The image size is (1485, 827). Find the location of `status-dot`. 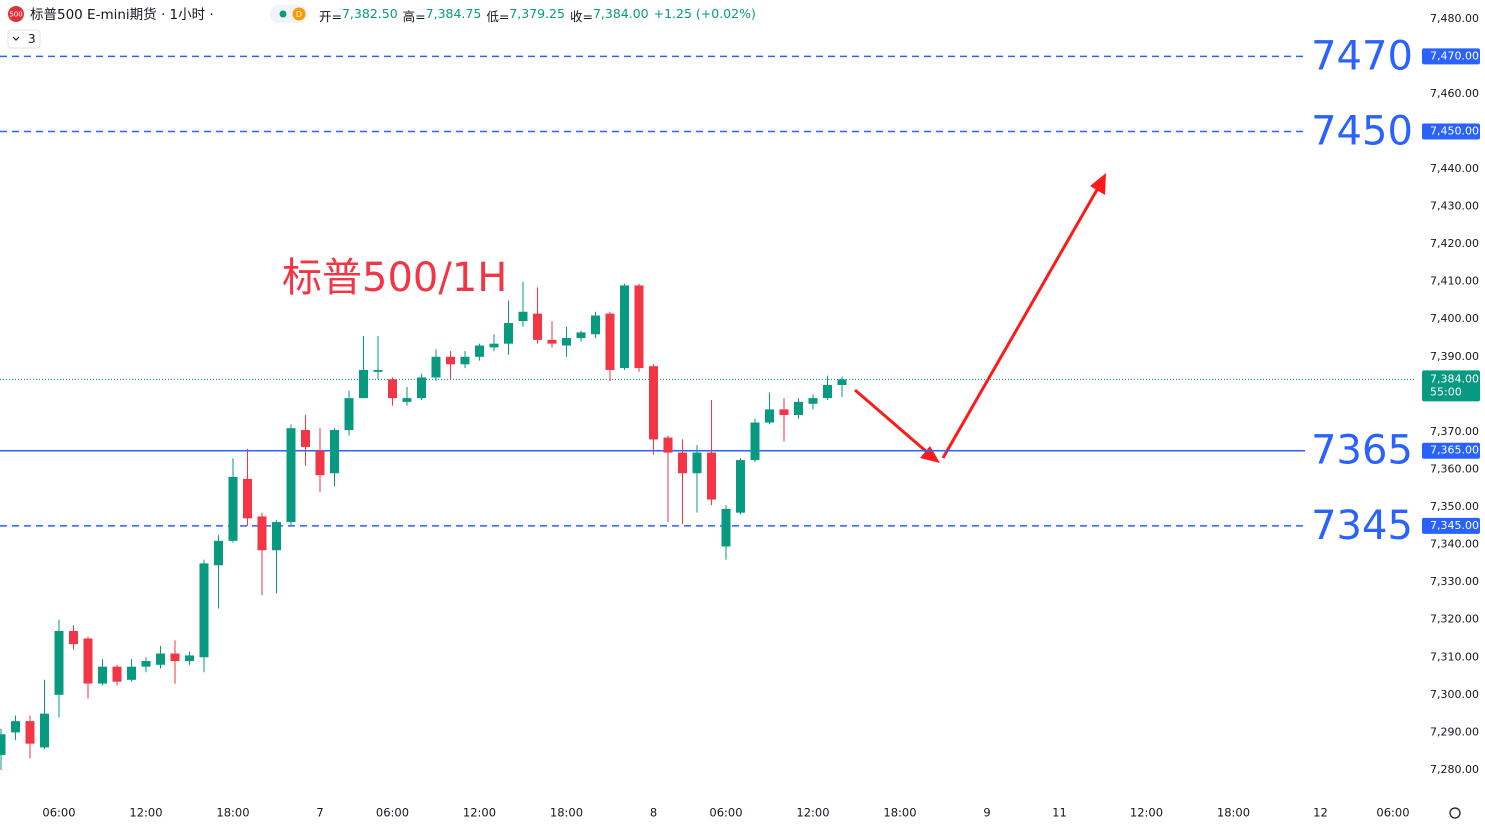

status-dot is located at coordinates (283, 14).